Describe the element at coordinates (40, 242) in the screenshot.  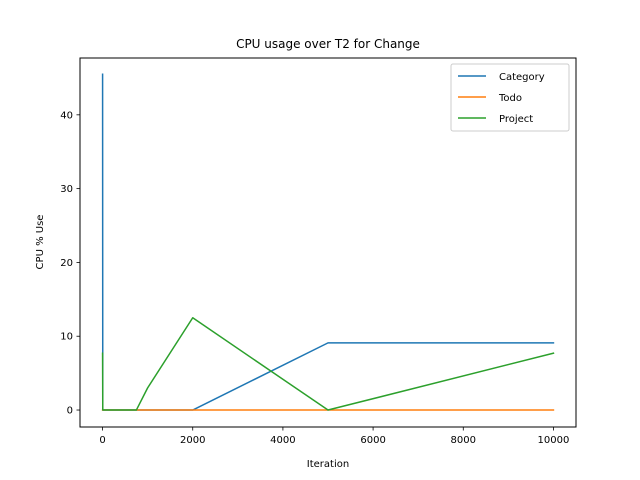
I see `y-axis-label: CPU % Use` at that location.